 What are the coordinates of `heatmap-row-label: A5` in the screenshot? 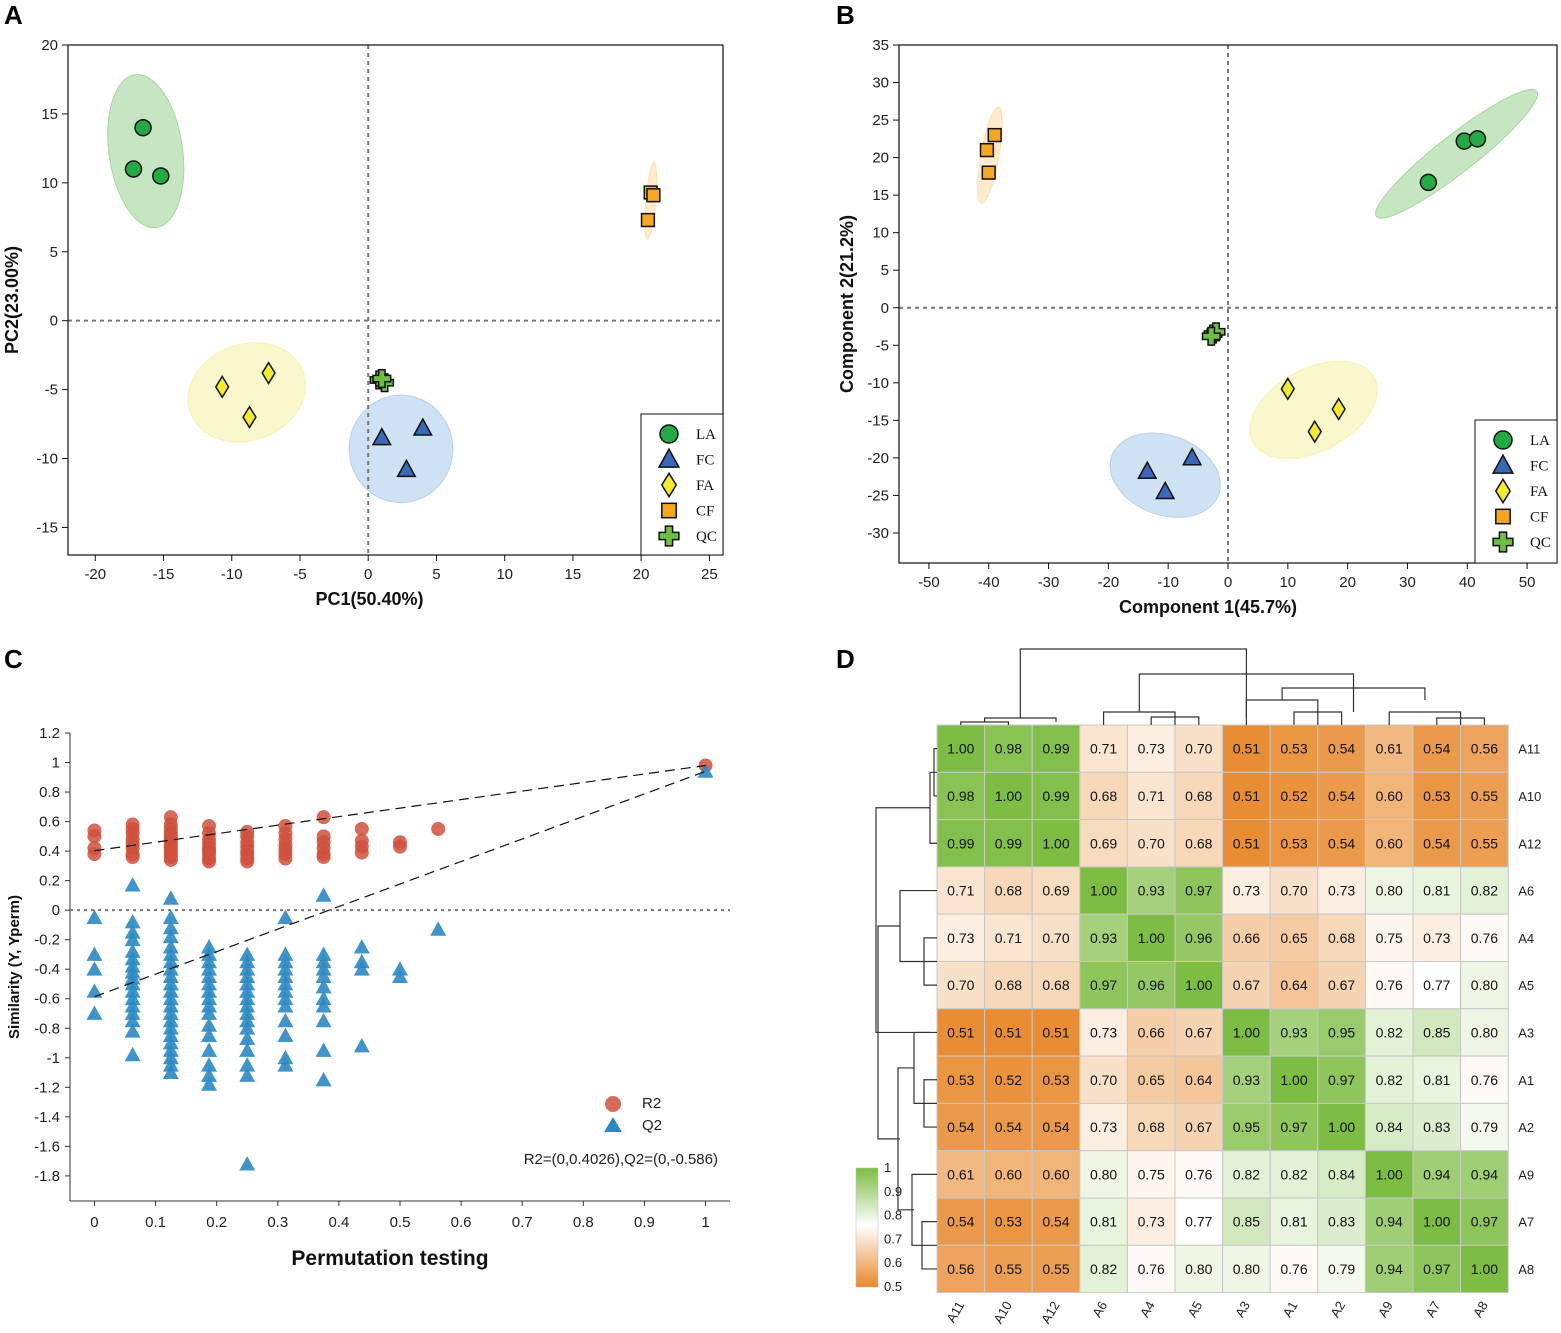 It's located at (1526, 985).